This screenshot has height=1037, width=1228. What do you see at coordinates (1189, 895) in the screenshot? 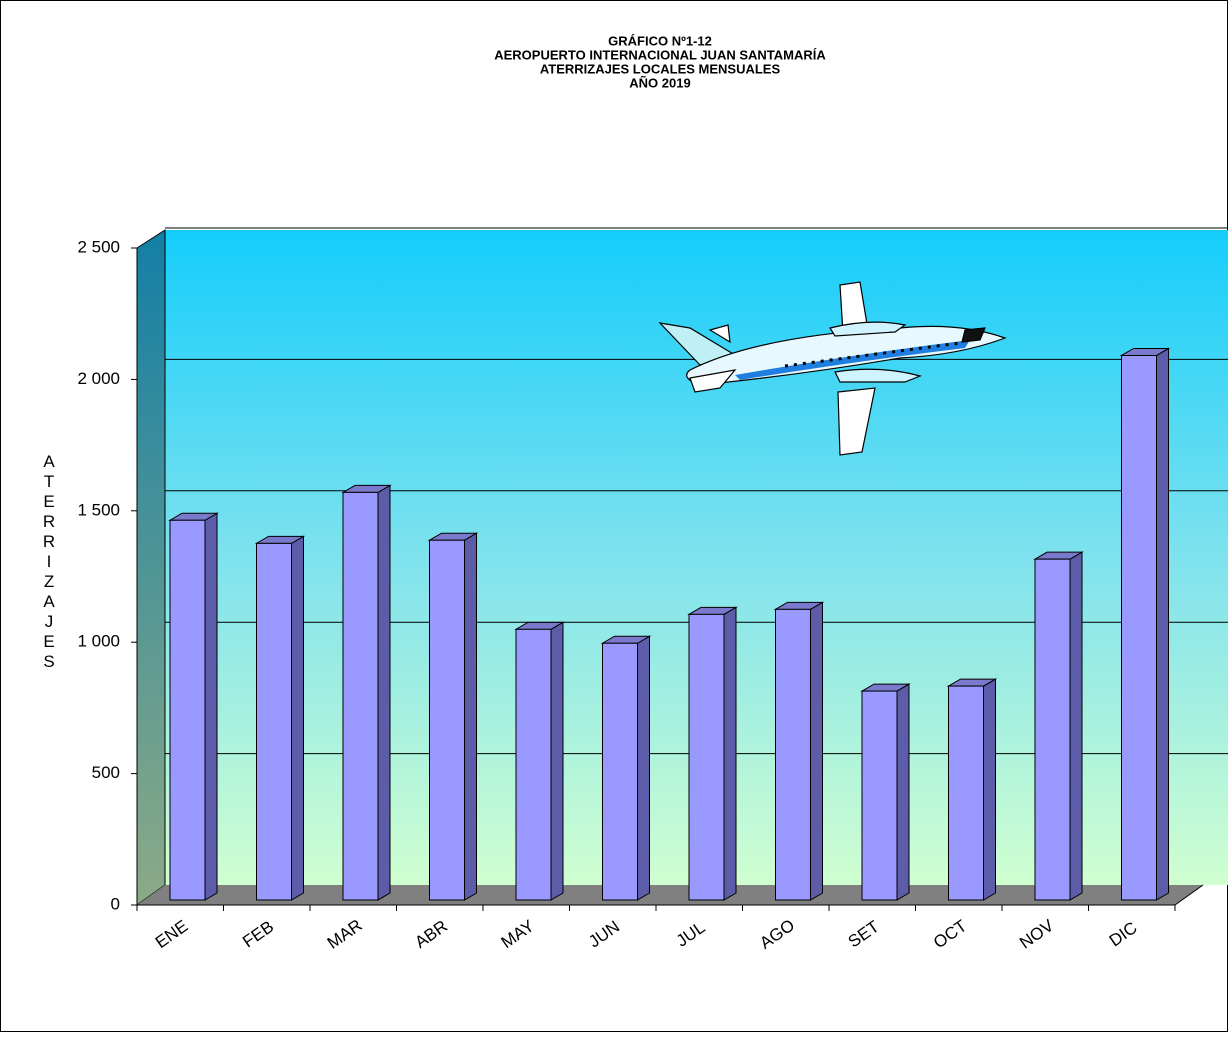
I see `floor-edge` at bounding box center [1189, 895].